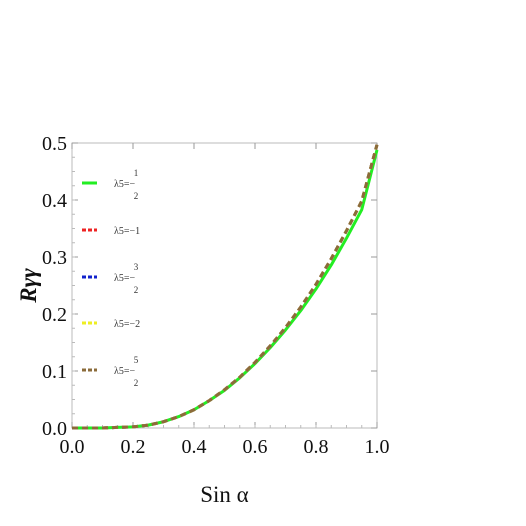  Describe the element at coordinates (136, 173) in the screenshot. I see `legend-fraction-numerator: 1` at that location.